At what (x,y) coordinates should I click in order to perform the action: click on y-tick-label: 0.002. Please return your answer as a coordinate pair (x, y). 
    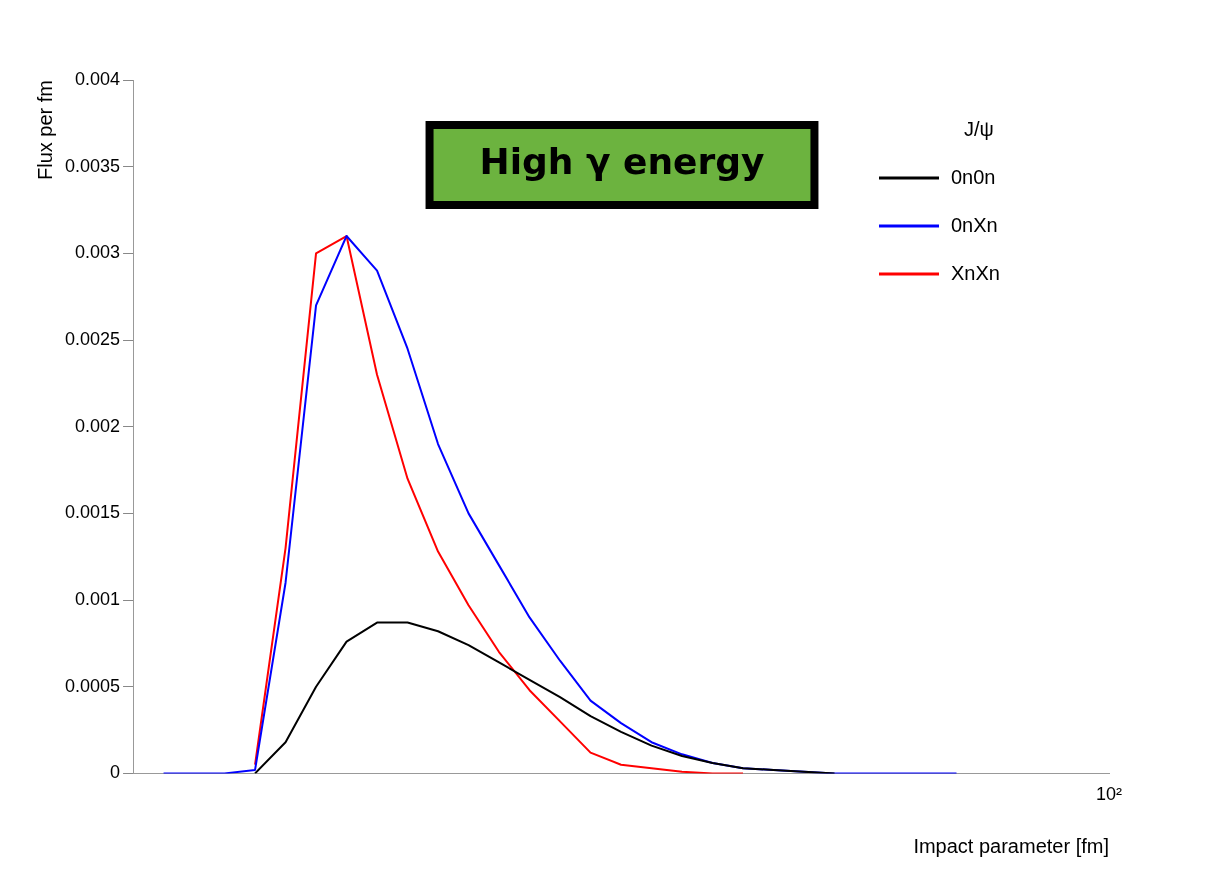
    Looking at the image, I should click on (98, 425).